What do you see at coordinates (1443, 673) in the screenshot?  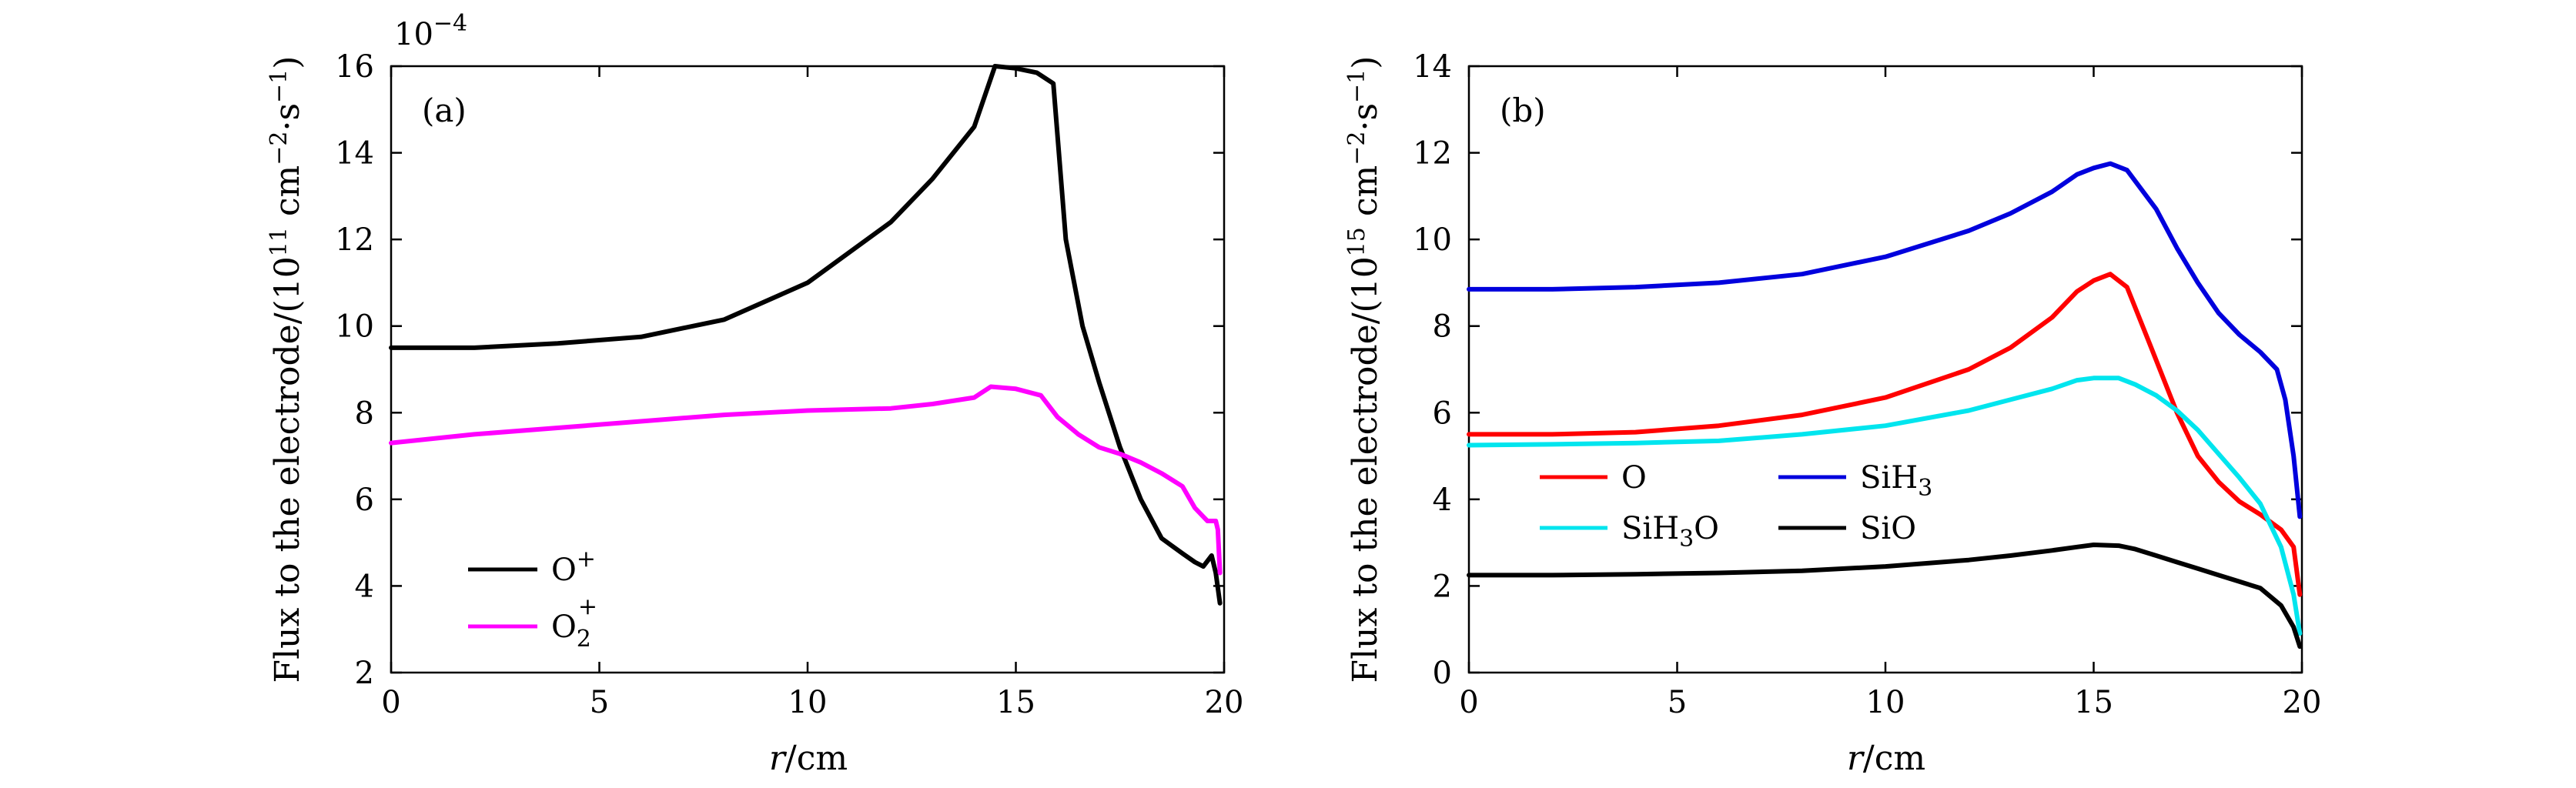 I see `y-tick-label: 0` at bounding box center [1443, 673].